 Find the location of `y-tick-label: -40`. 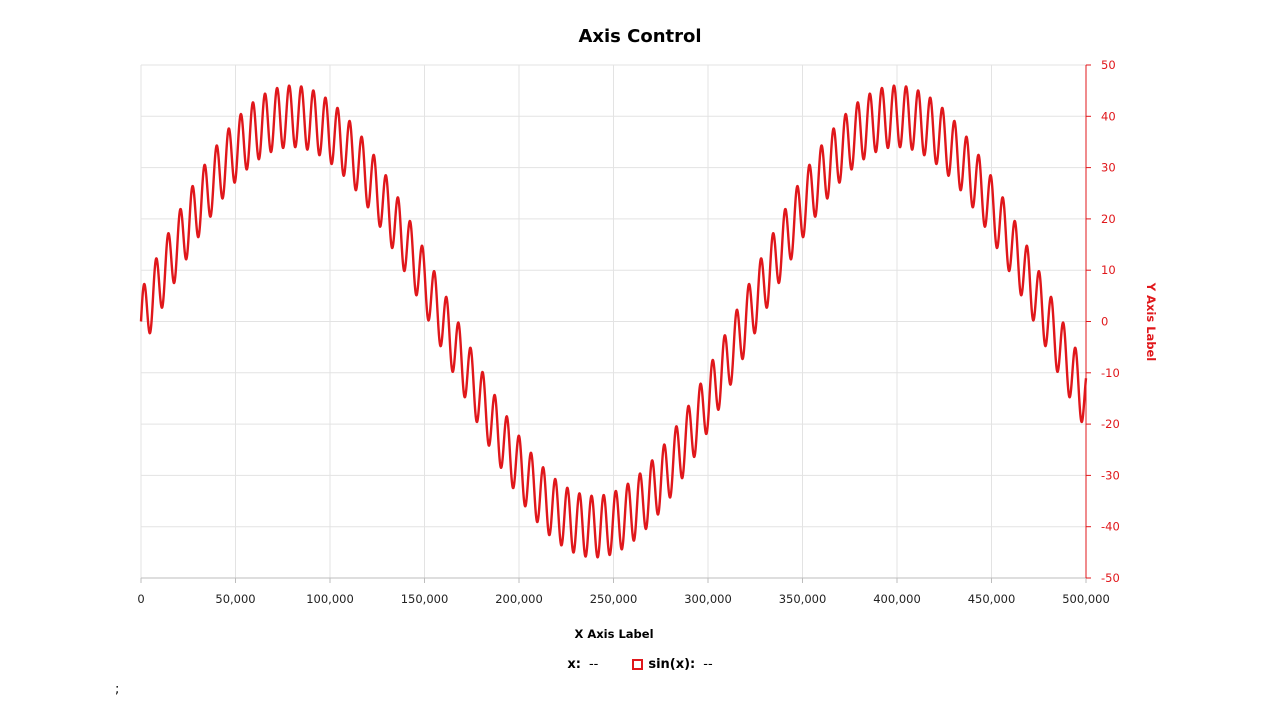

y-tick-label: -40 is located at coordinates (1110, 527).